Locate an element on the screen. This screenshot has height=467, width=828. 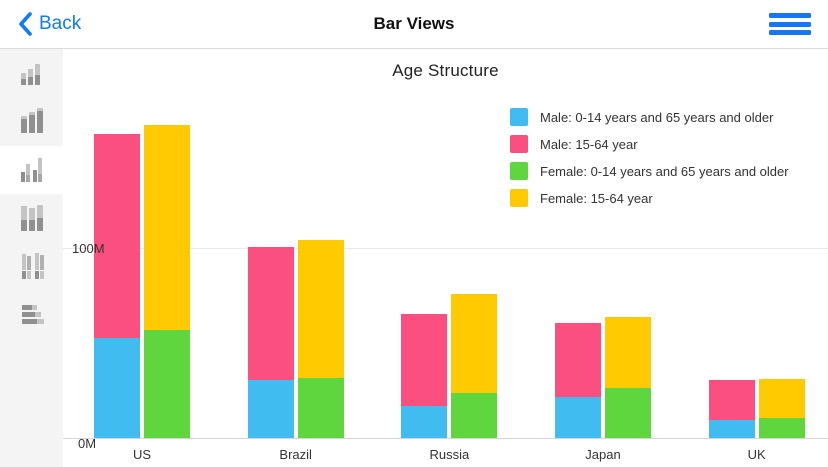
page-title: Bar Views is located at coordinates (414, 23).